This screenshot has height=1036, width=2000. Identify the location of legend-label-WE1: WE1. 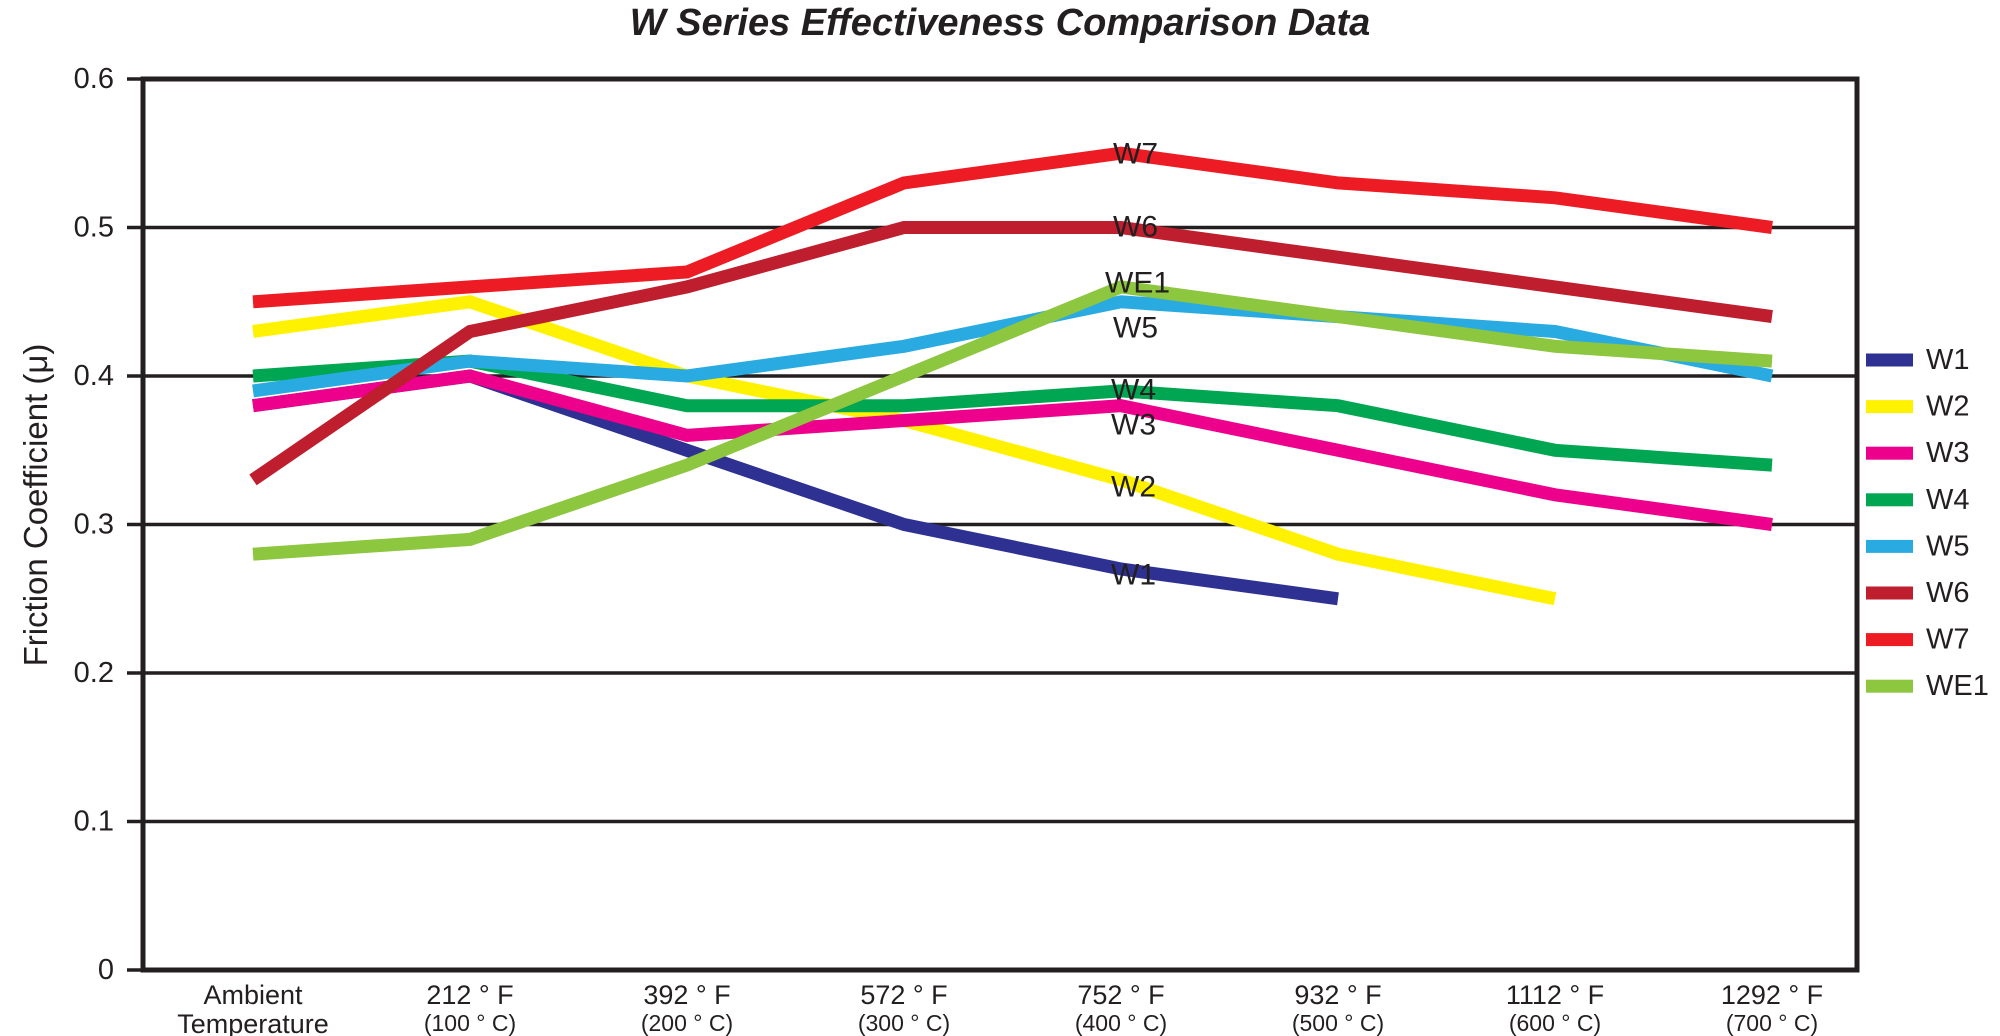
(1957, 686).